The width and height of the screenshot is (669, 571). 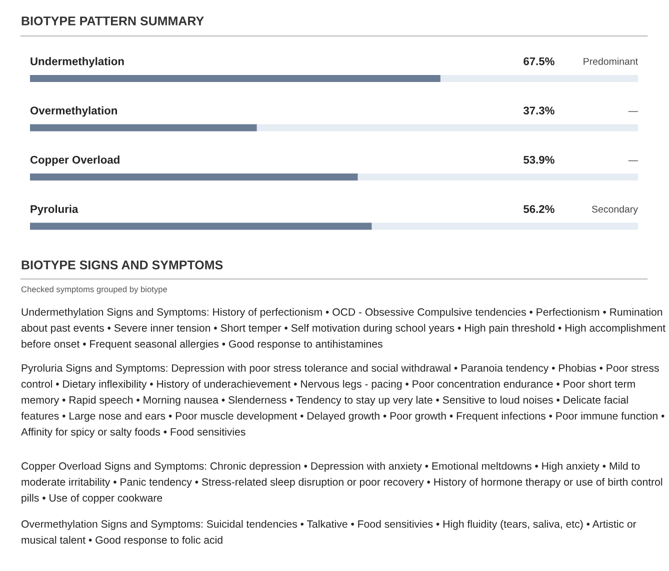 What do you see at coordinates (94, 290) in the screenshot?
I see `text: Checked symptoms grouped by biotype` at bounding box center [94, 290].